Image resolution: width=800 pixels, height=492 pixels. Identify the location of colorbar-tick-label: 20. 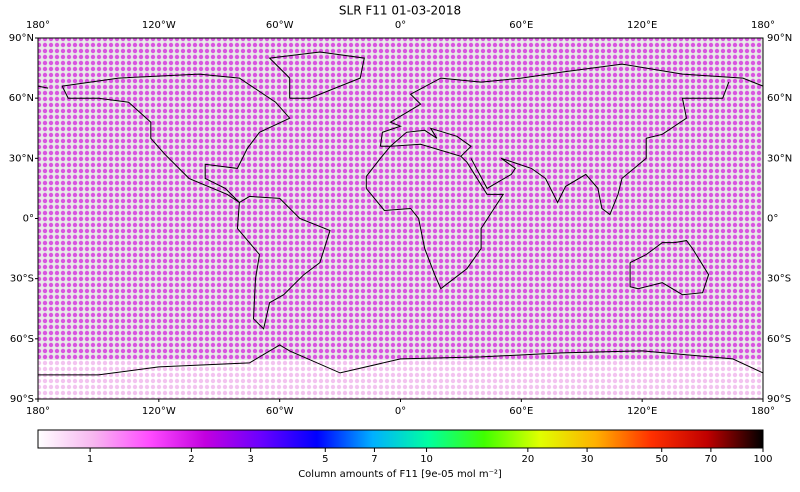
(527, 459).